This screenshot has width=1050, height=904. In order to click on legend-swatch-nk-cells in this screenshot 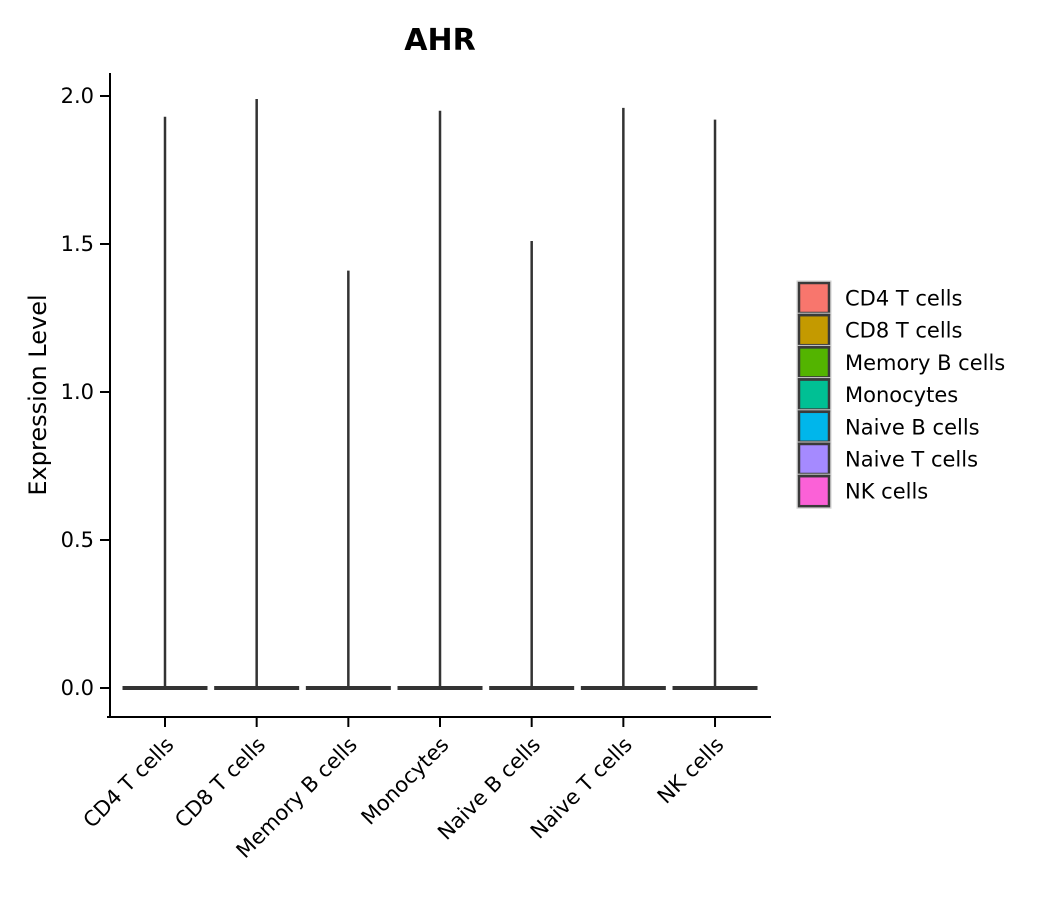, I will do `click(814, 491)`.